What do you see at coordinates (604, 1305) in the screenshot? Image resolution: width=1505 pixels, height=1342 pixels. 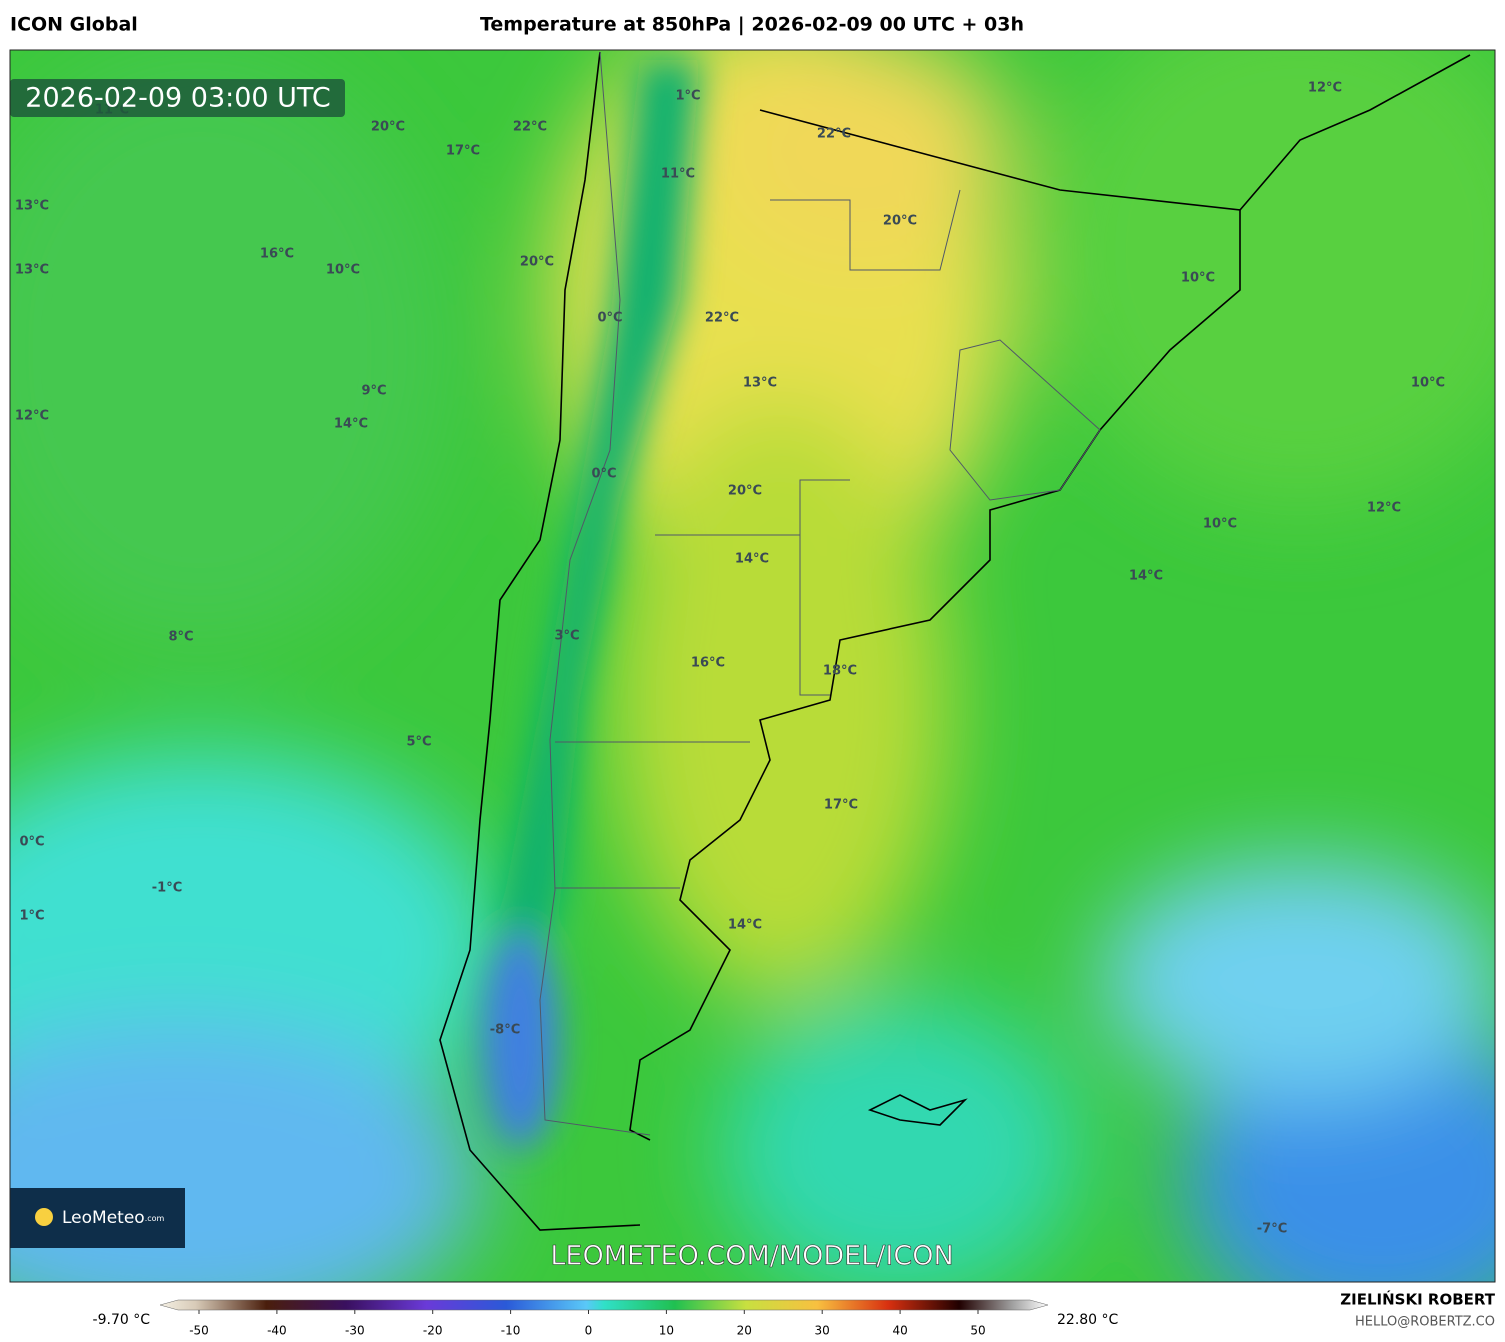 I see `colorbar` at bounding box center [604, 1305].